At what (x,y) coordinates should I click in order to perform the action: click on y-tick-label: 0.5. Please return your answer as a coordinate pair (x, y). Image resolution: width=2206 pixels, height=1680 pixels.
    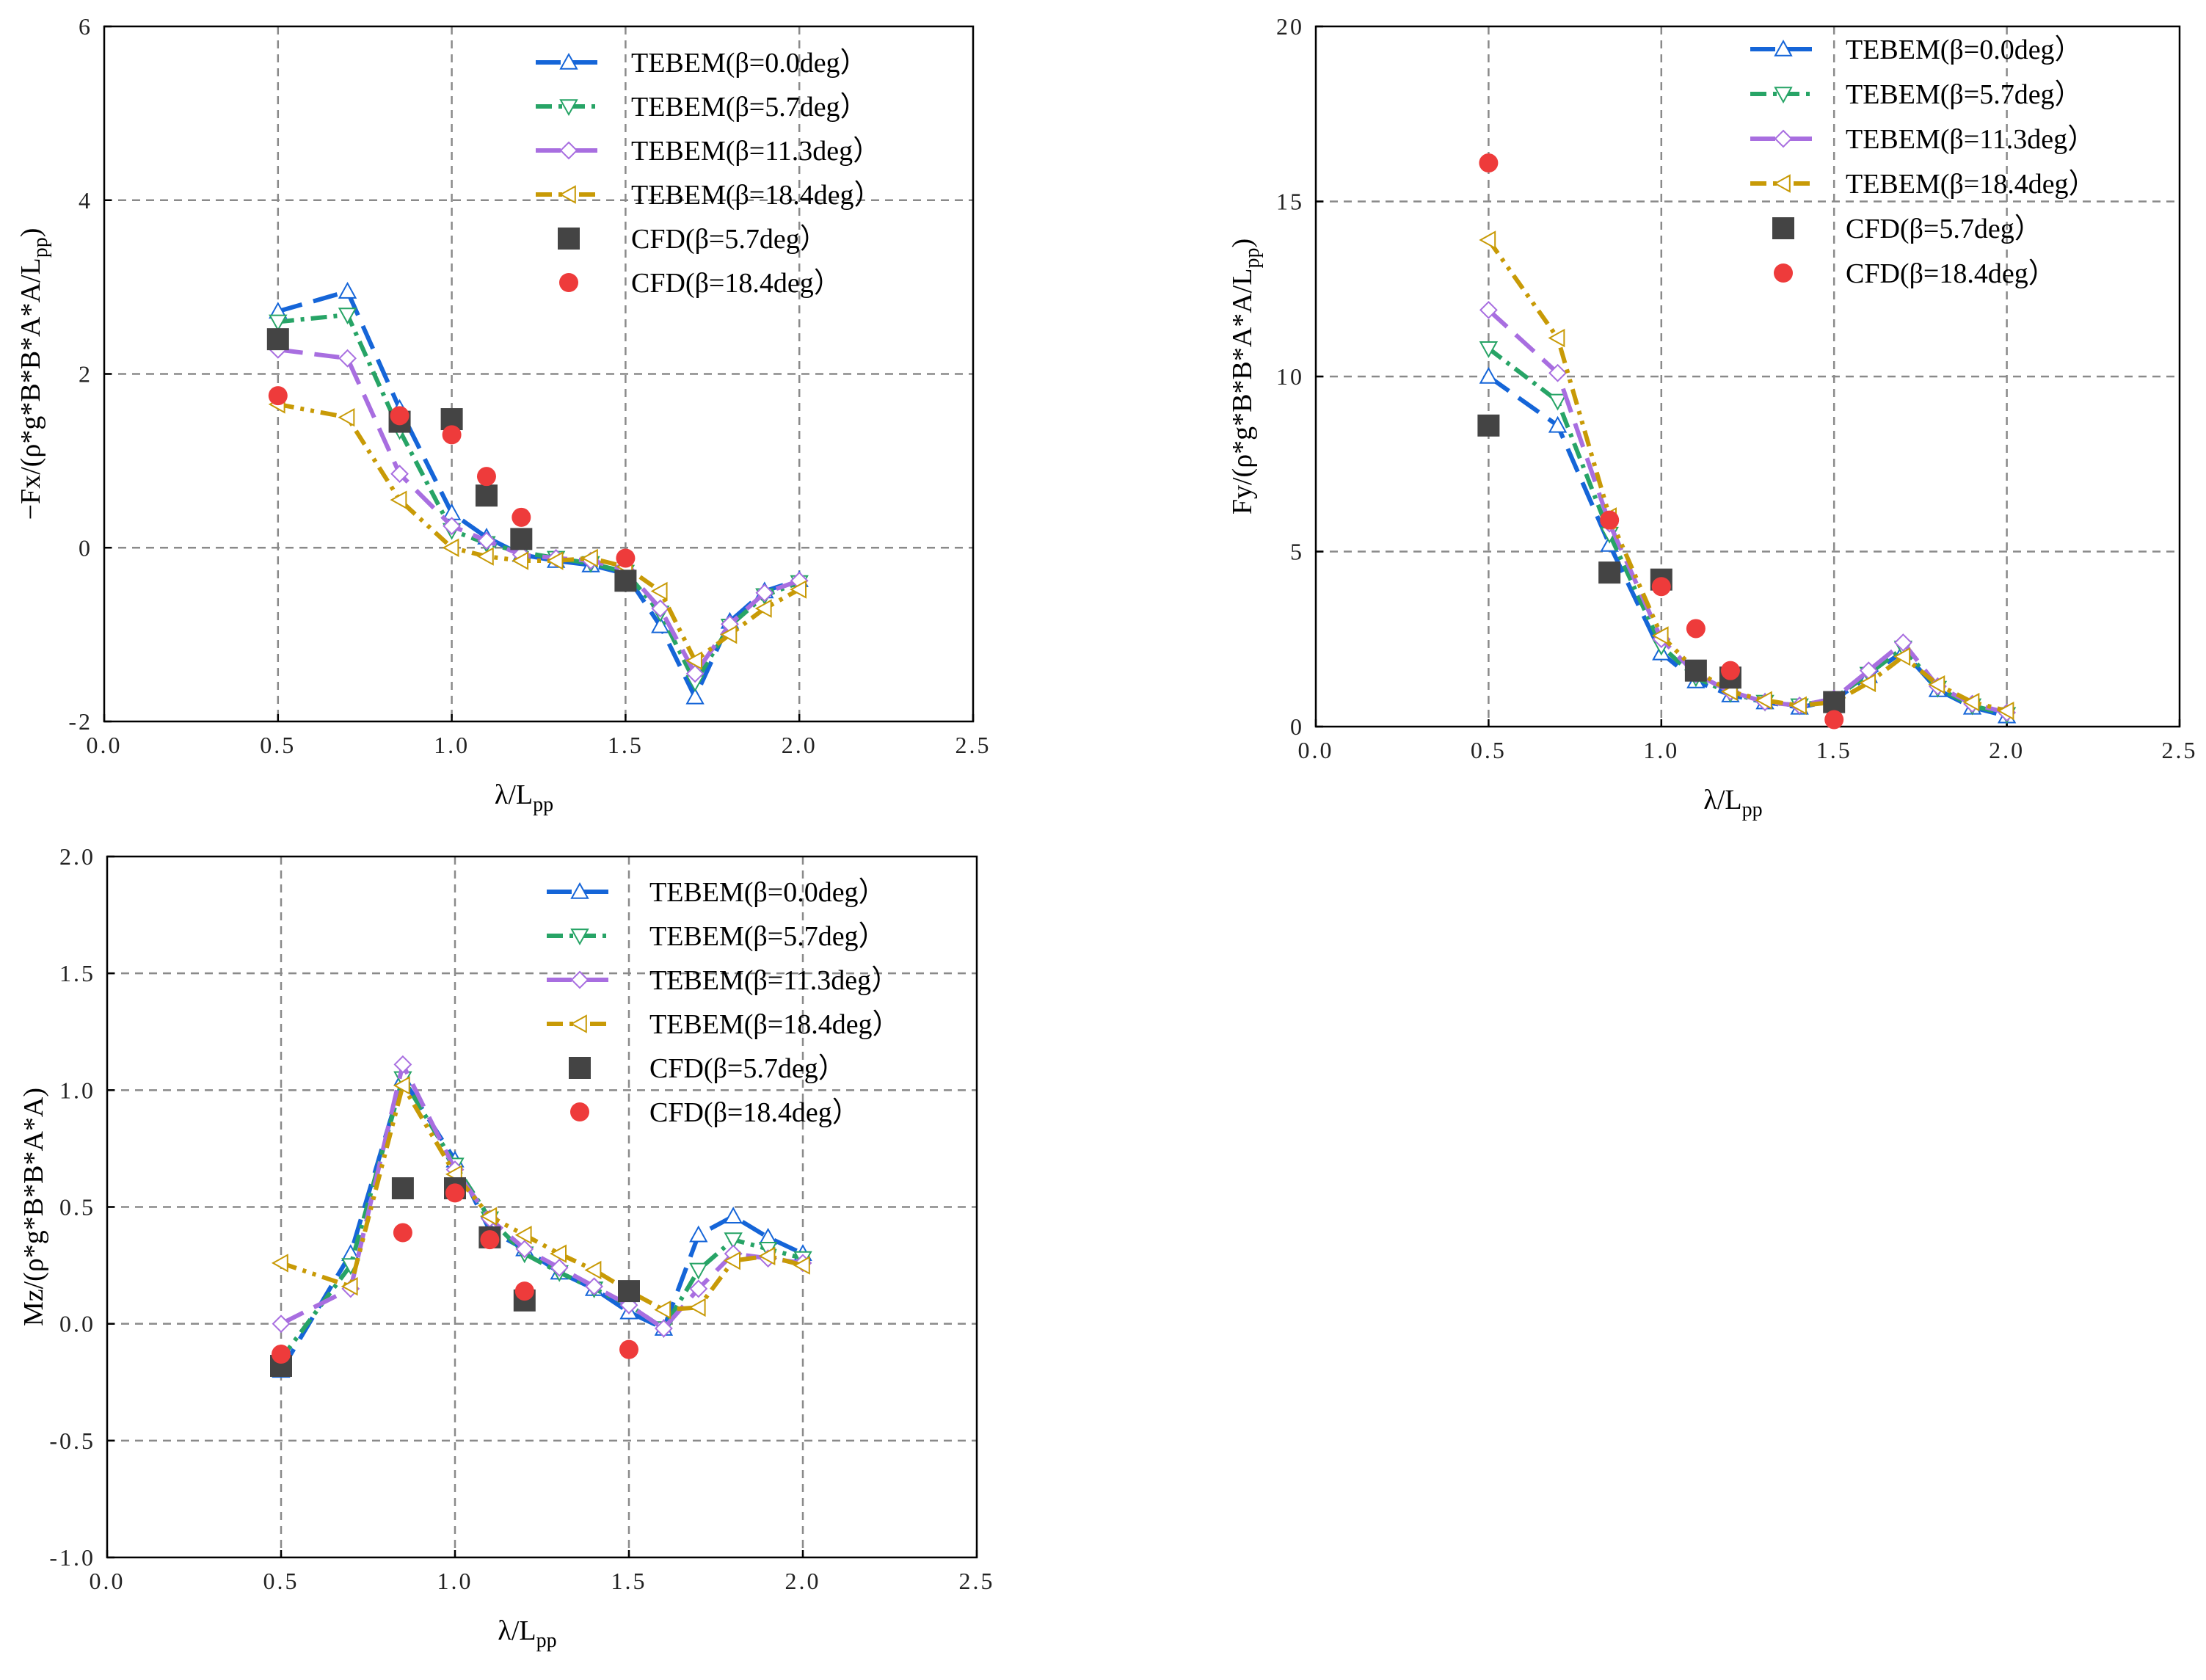
    Looking at the image, I should click on (77, 1207).